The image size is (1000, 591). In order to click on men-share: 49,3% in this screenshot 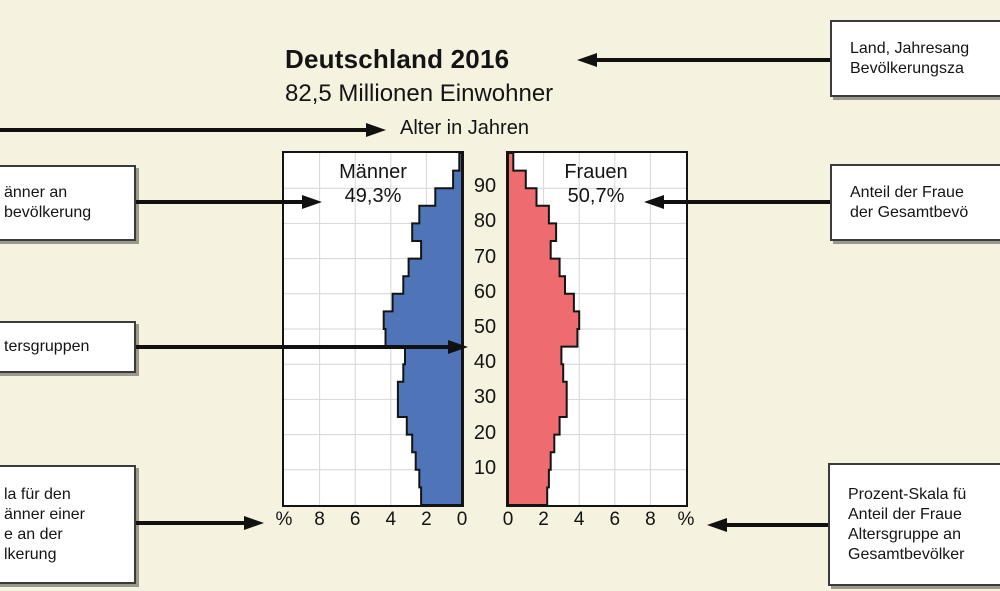, I will do `click(373, 196)`.